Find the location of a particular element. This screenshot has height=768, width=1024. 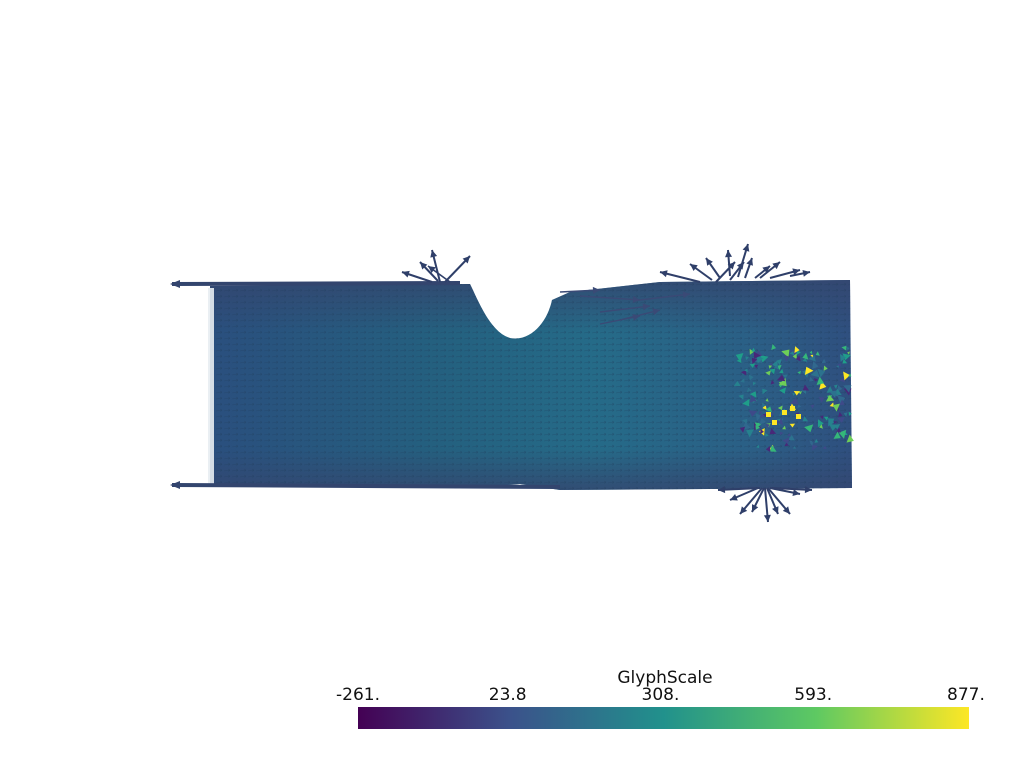

scalar-bar-tick-label: 23.8 is located at coordinates (507, 695).